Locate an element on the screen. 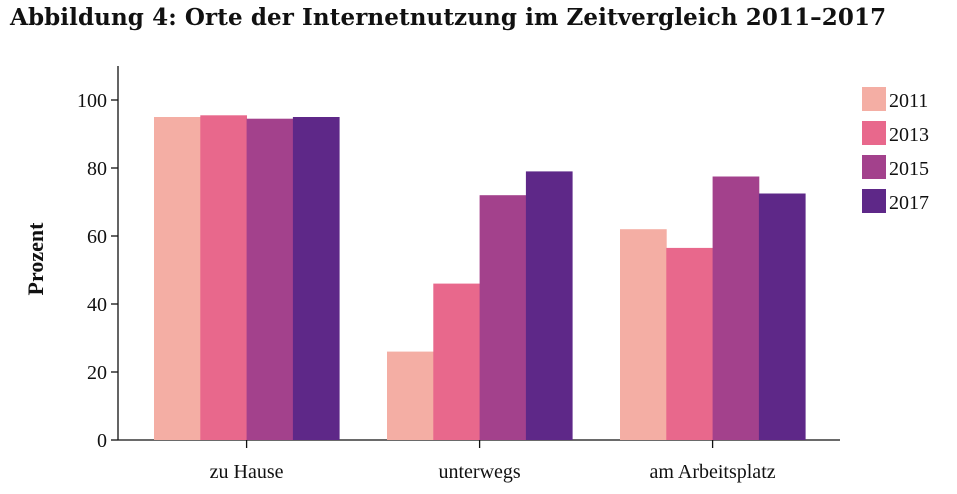 The width and height of the screenshot is (957, 494). legend-label-2013: 2013 is located at coordinates (909, 135).